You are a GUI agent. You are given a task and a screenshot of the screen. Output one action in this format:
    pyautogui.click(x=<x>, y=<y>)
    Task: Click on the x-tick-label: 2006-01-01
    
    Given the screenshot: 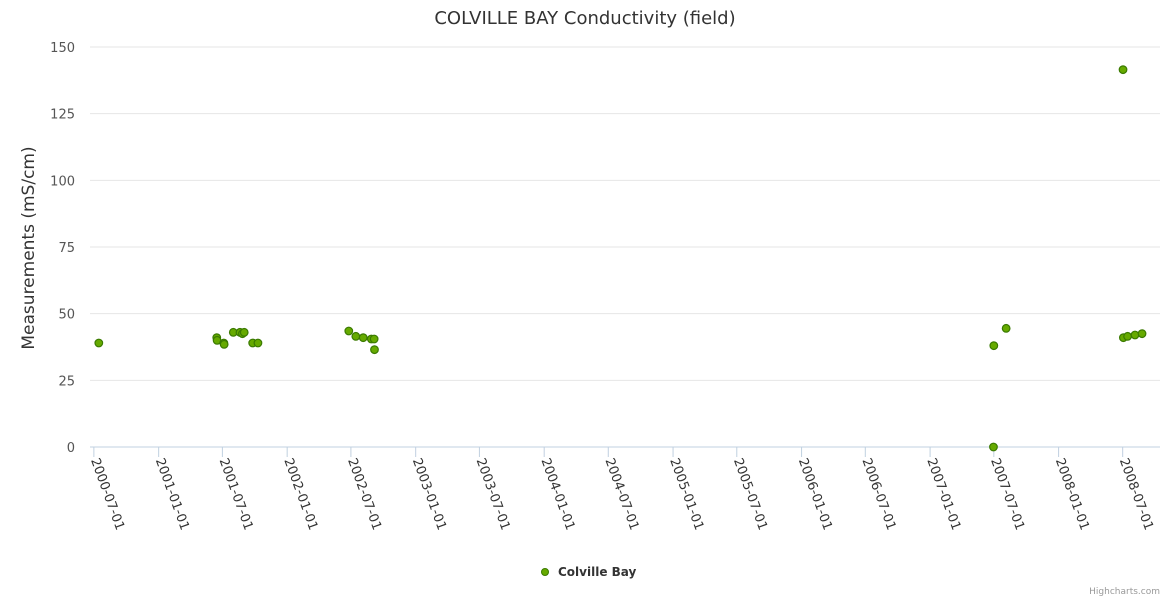 What is the action you would take?
    pyautogui.click(x=815, y=494)
    